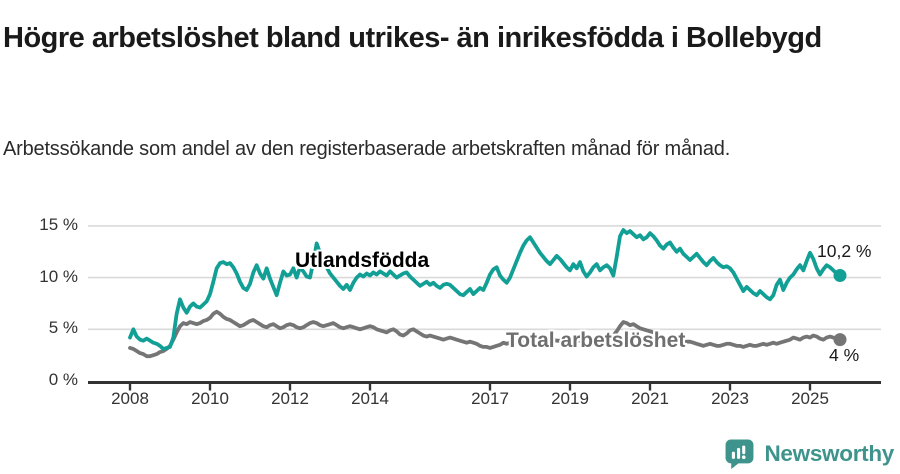 The height and width of the screenshot is (474, 900). Describe the element at coordinates (570, 398) in the screenshot. I see `x-axis-tick-label: 2019` at that location.